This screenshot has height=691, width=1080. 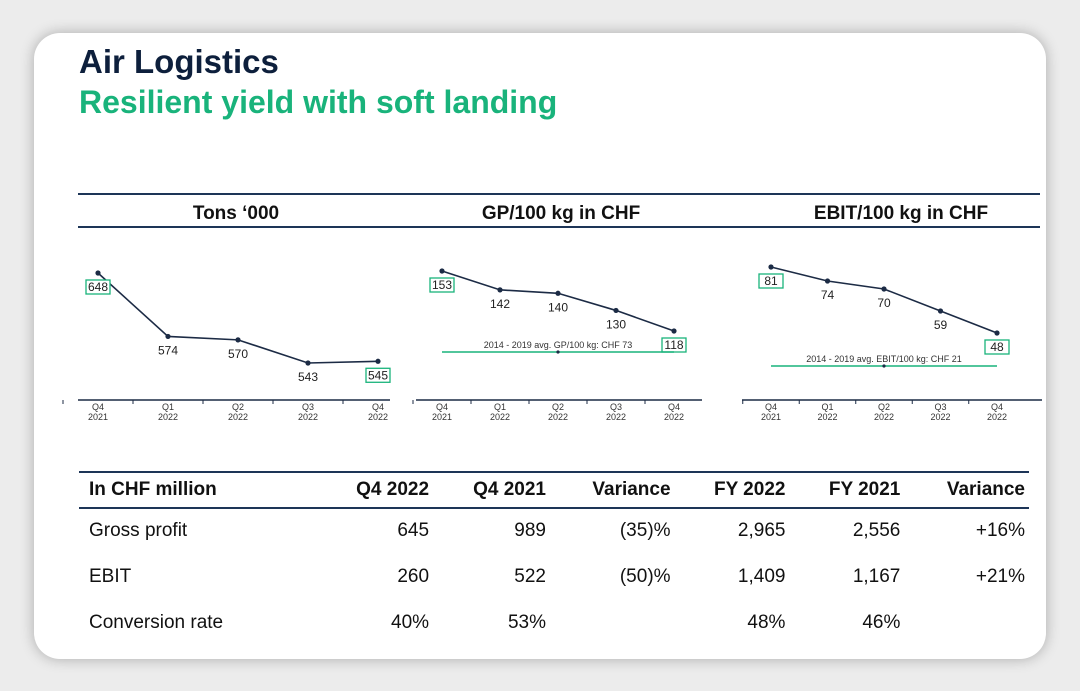 I want to click on table-cell: (50)%, so click(x=645, y=576).